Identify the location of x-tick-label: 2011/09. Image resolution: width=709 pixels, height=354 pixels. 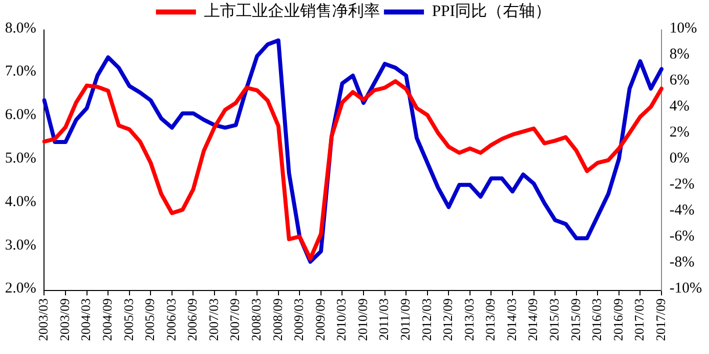
(405, 319).